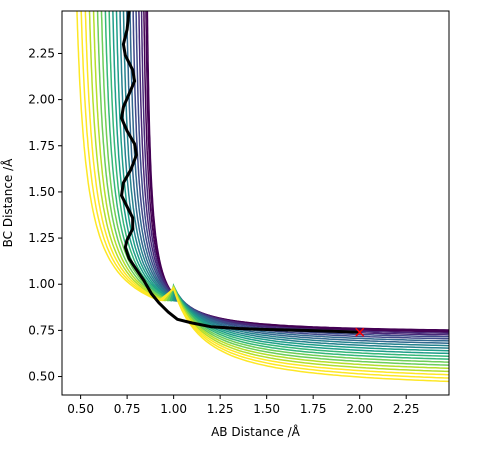 Image resolution: width=480 pixels, height=451 pixels. I want to click on y-tick-label: 1.50, so click(41, 192).